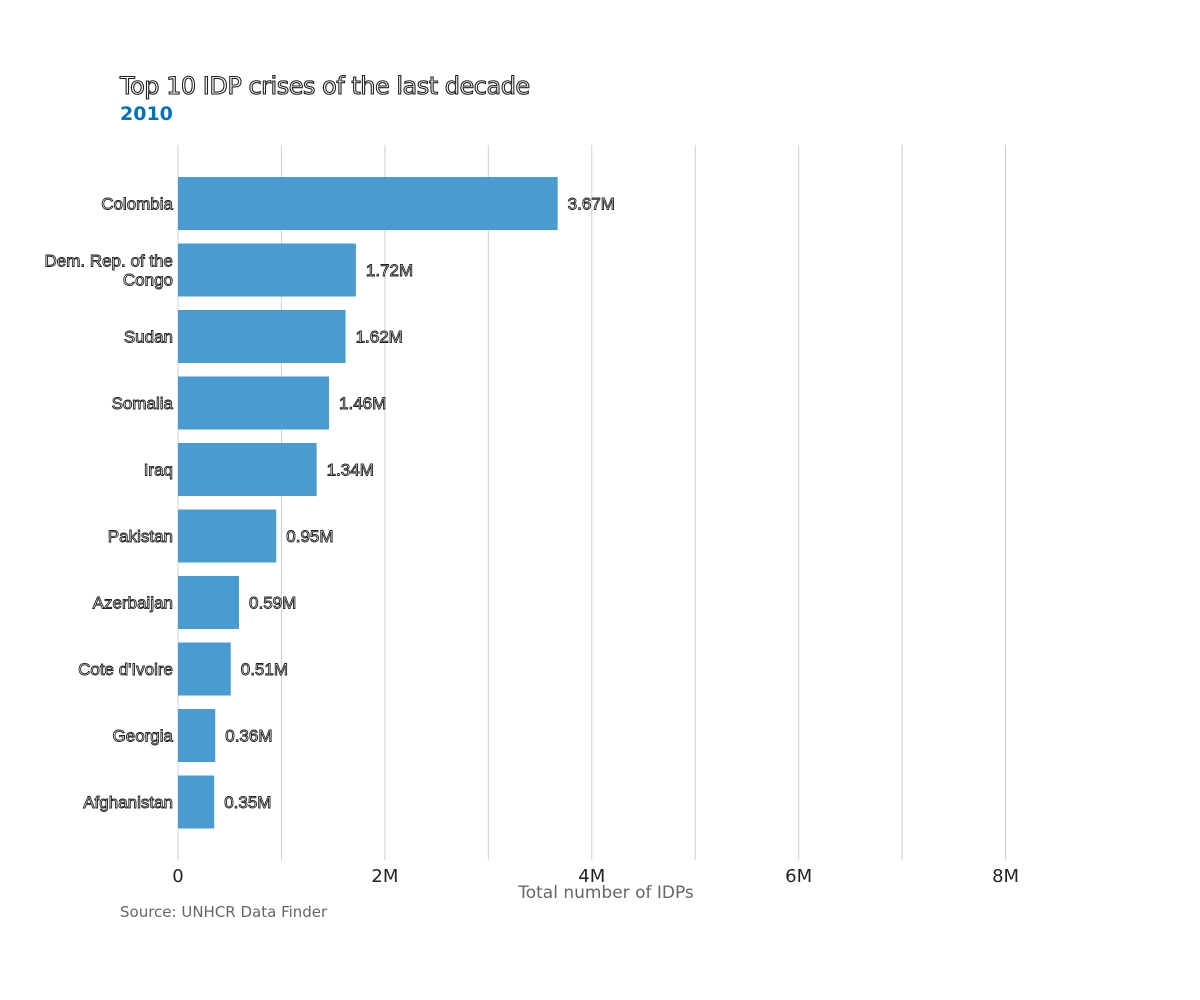 The height and width of the screenshot is (1000, 1200). I want to click on value-label-2: 1.62M, so click(379, 337).